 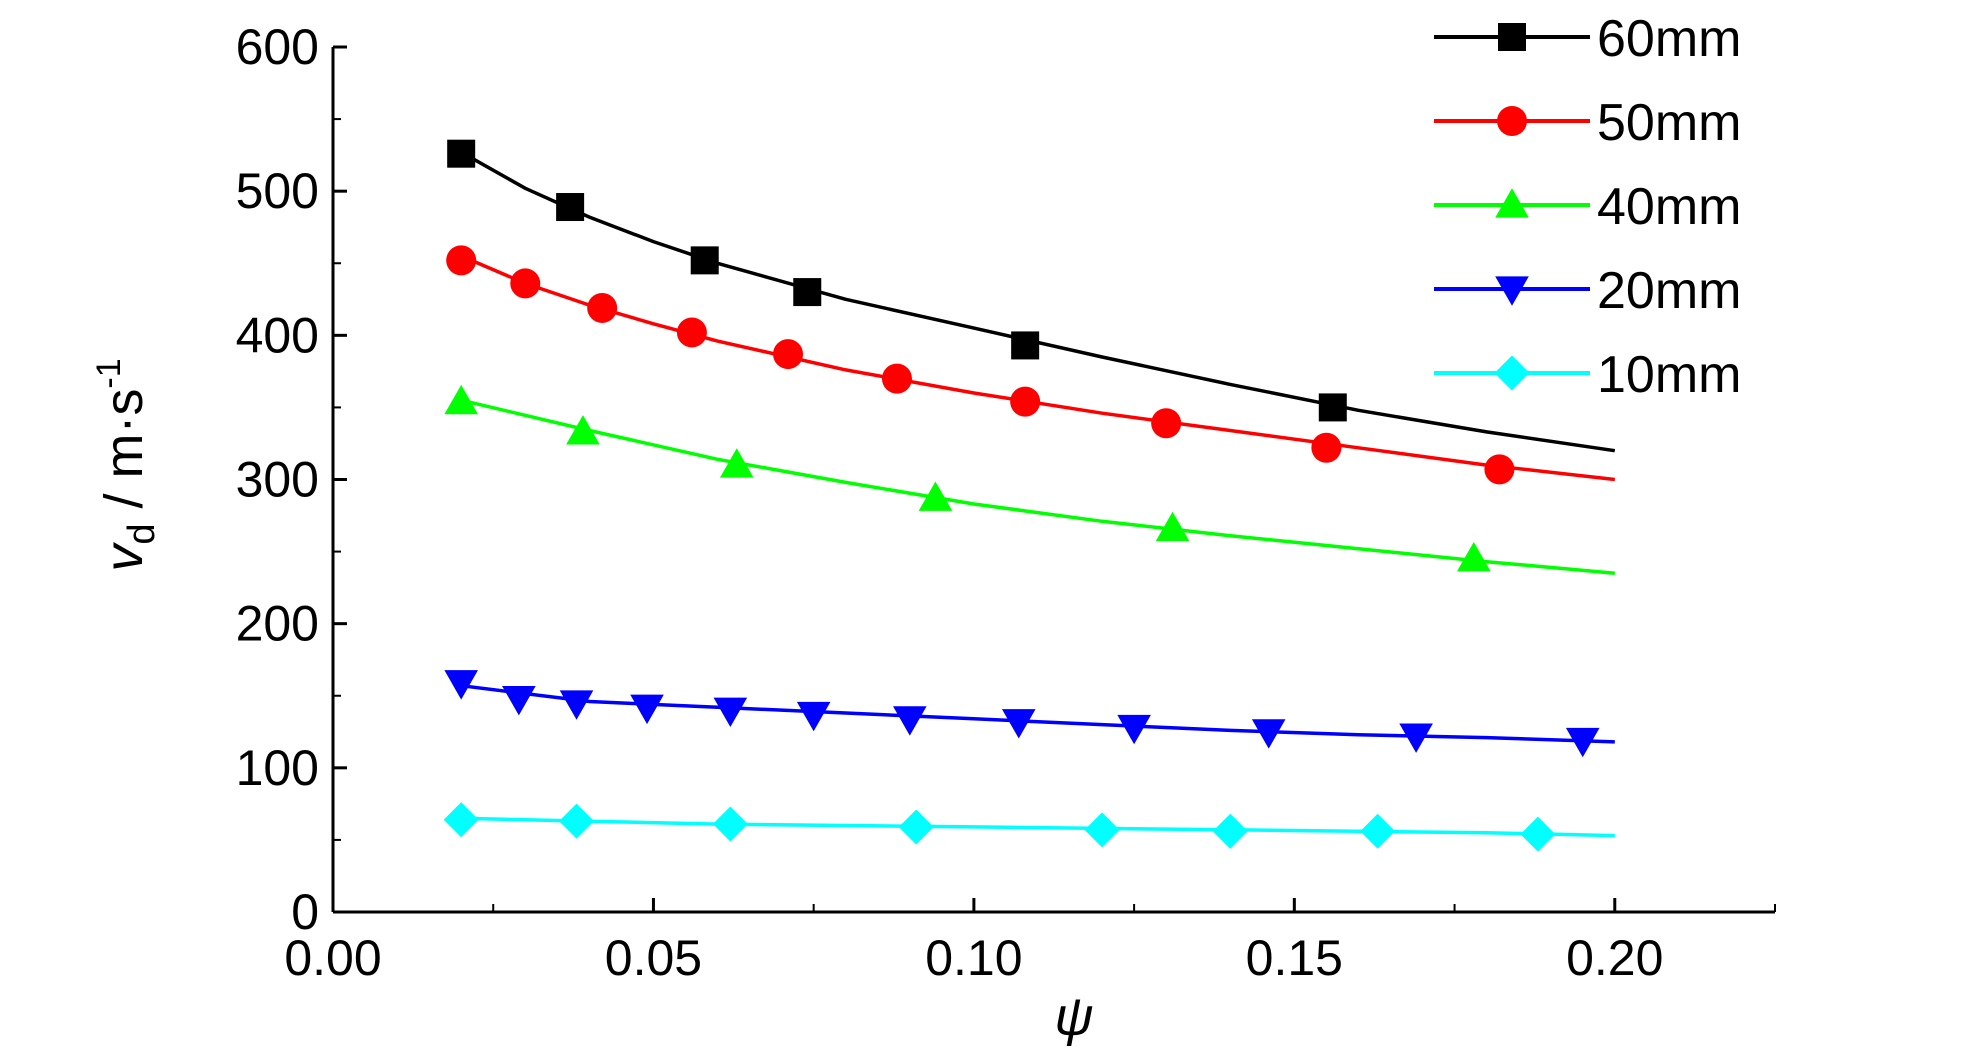 What do you see at coordinates (277, 47) in the screenshot?
I see `y-tick-label: 600` at bounding box center [277, 47].